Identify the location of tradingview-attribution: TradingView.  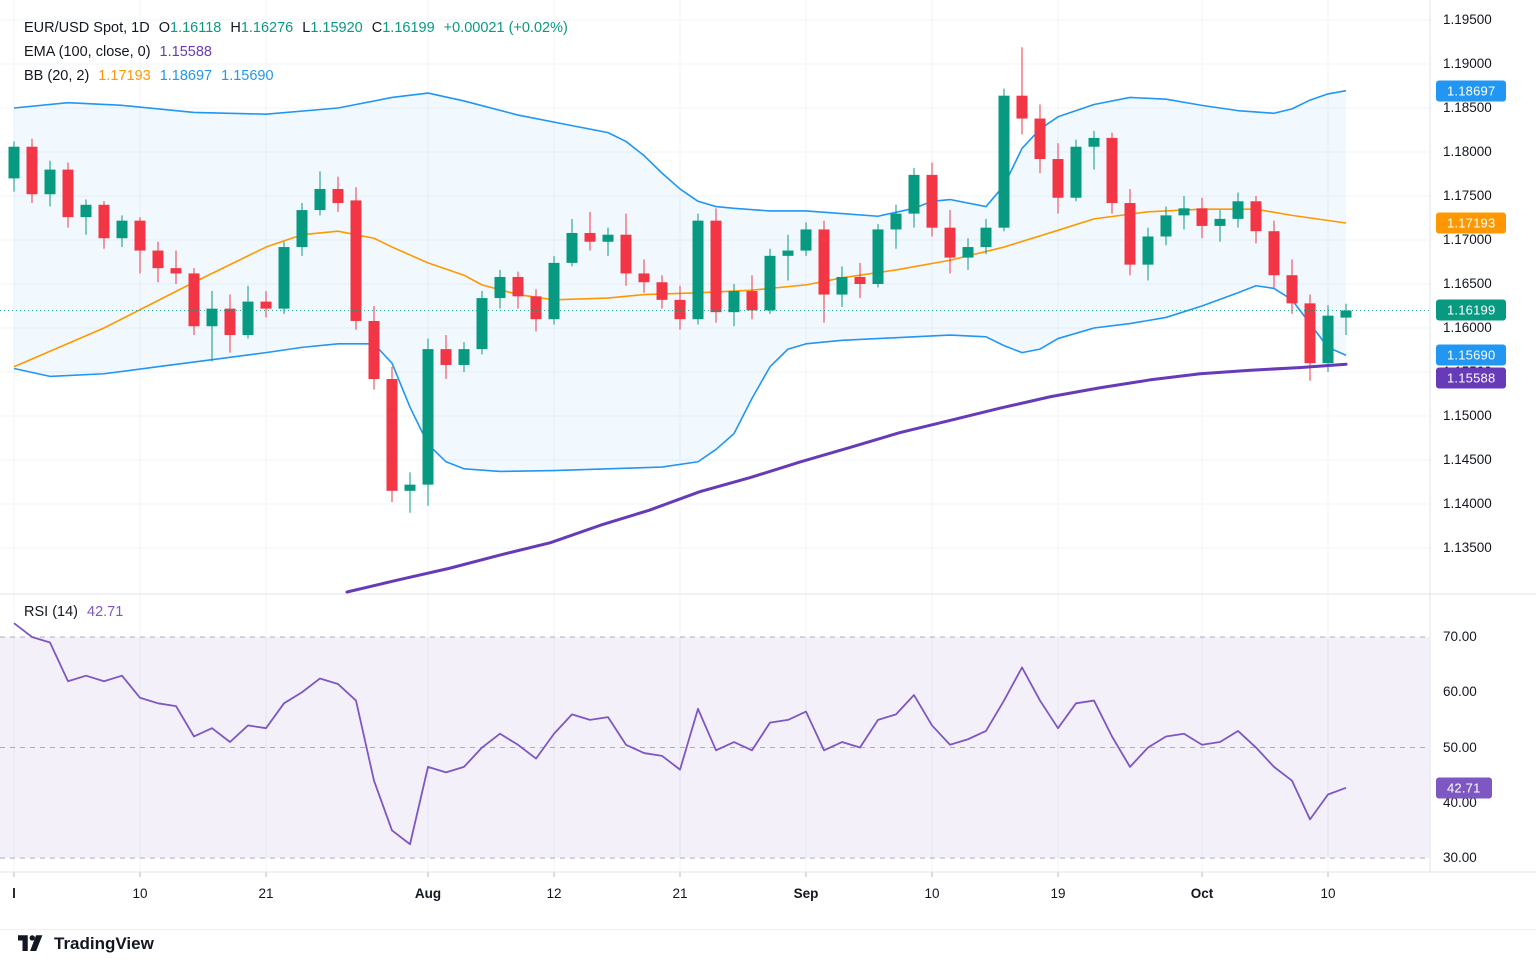
(86, 943).